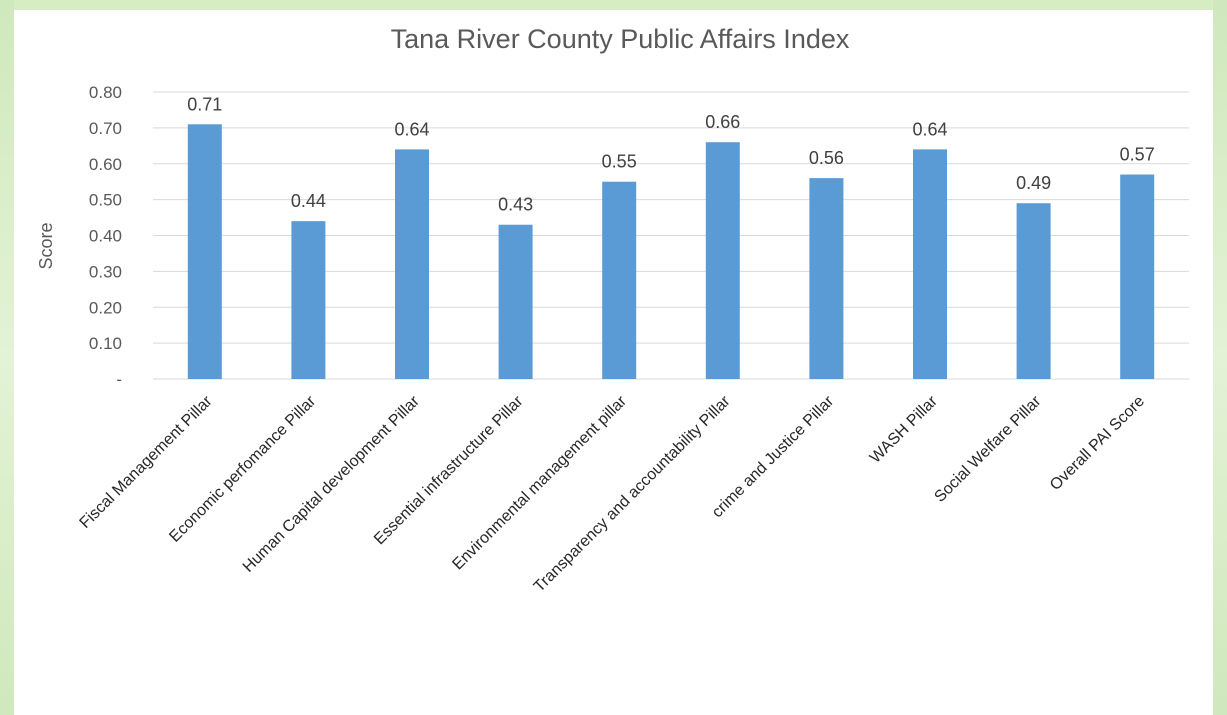  What do you see at coordinates (46, 245) in the screenshot?
I see `y-axis-label: Score` at bounding box center [46, 245].